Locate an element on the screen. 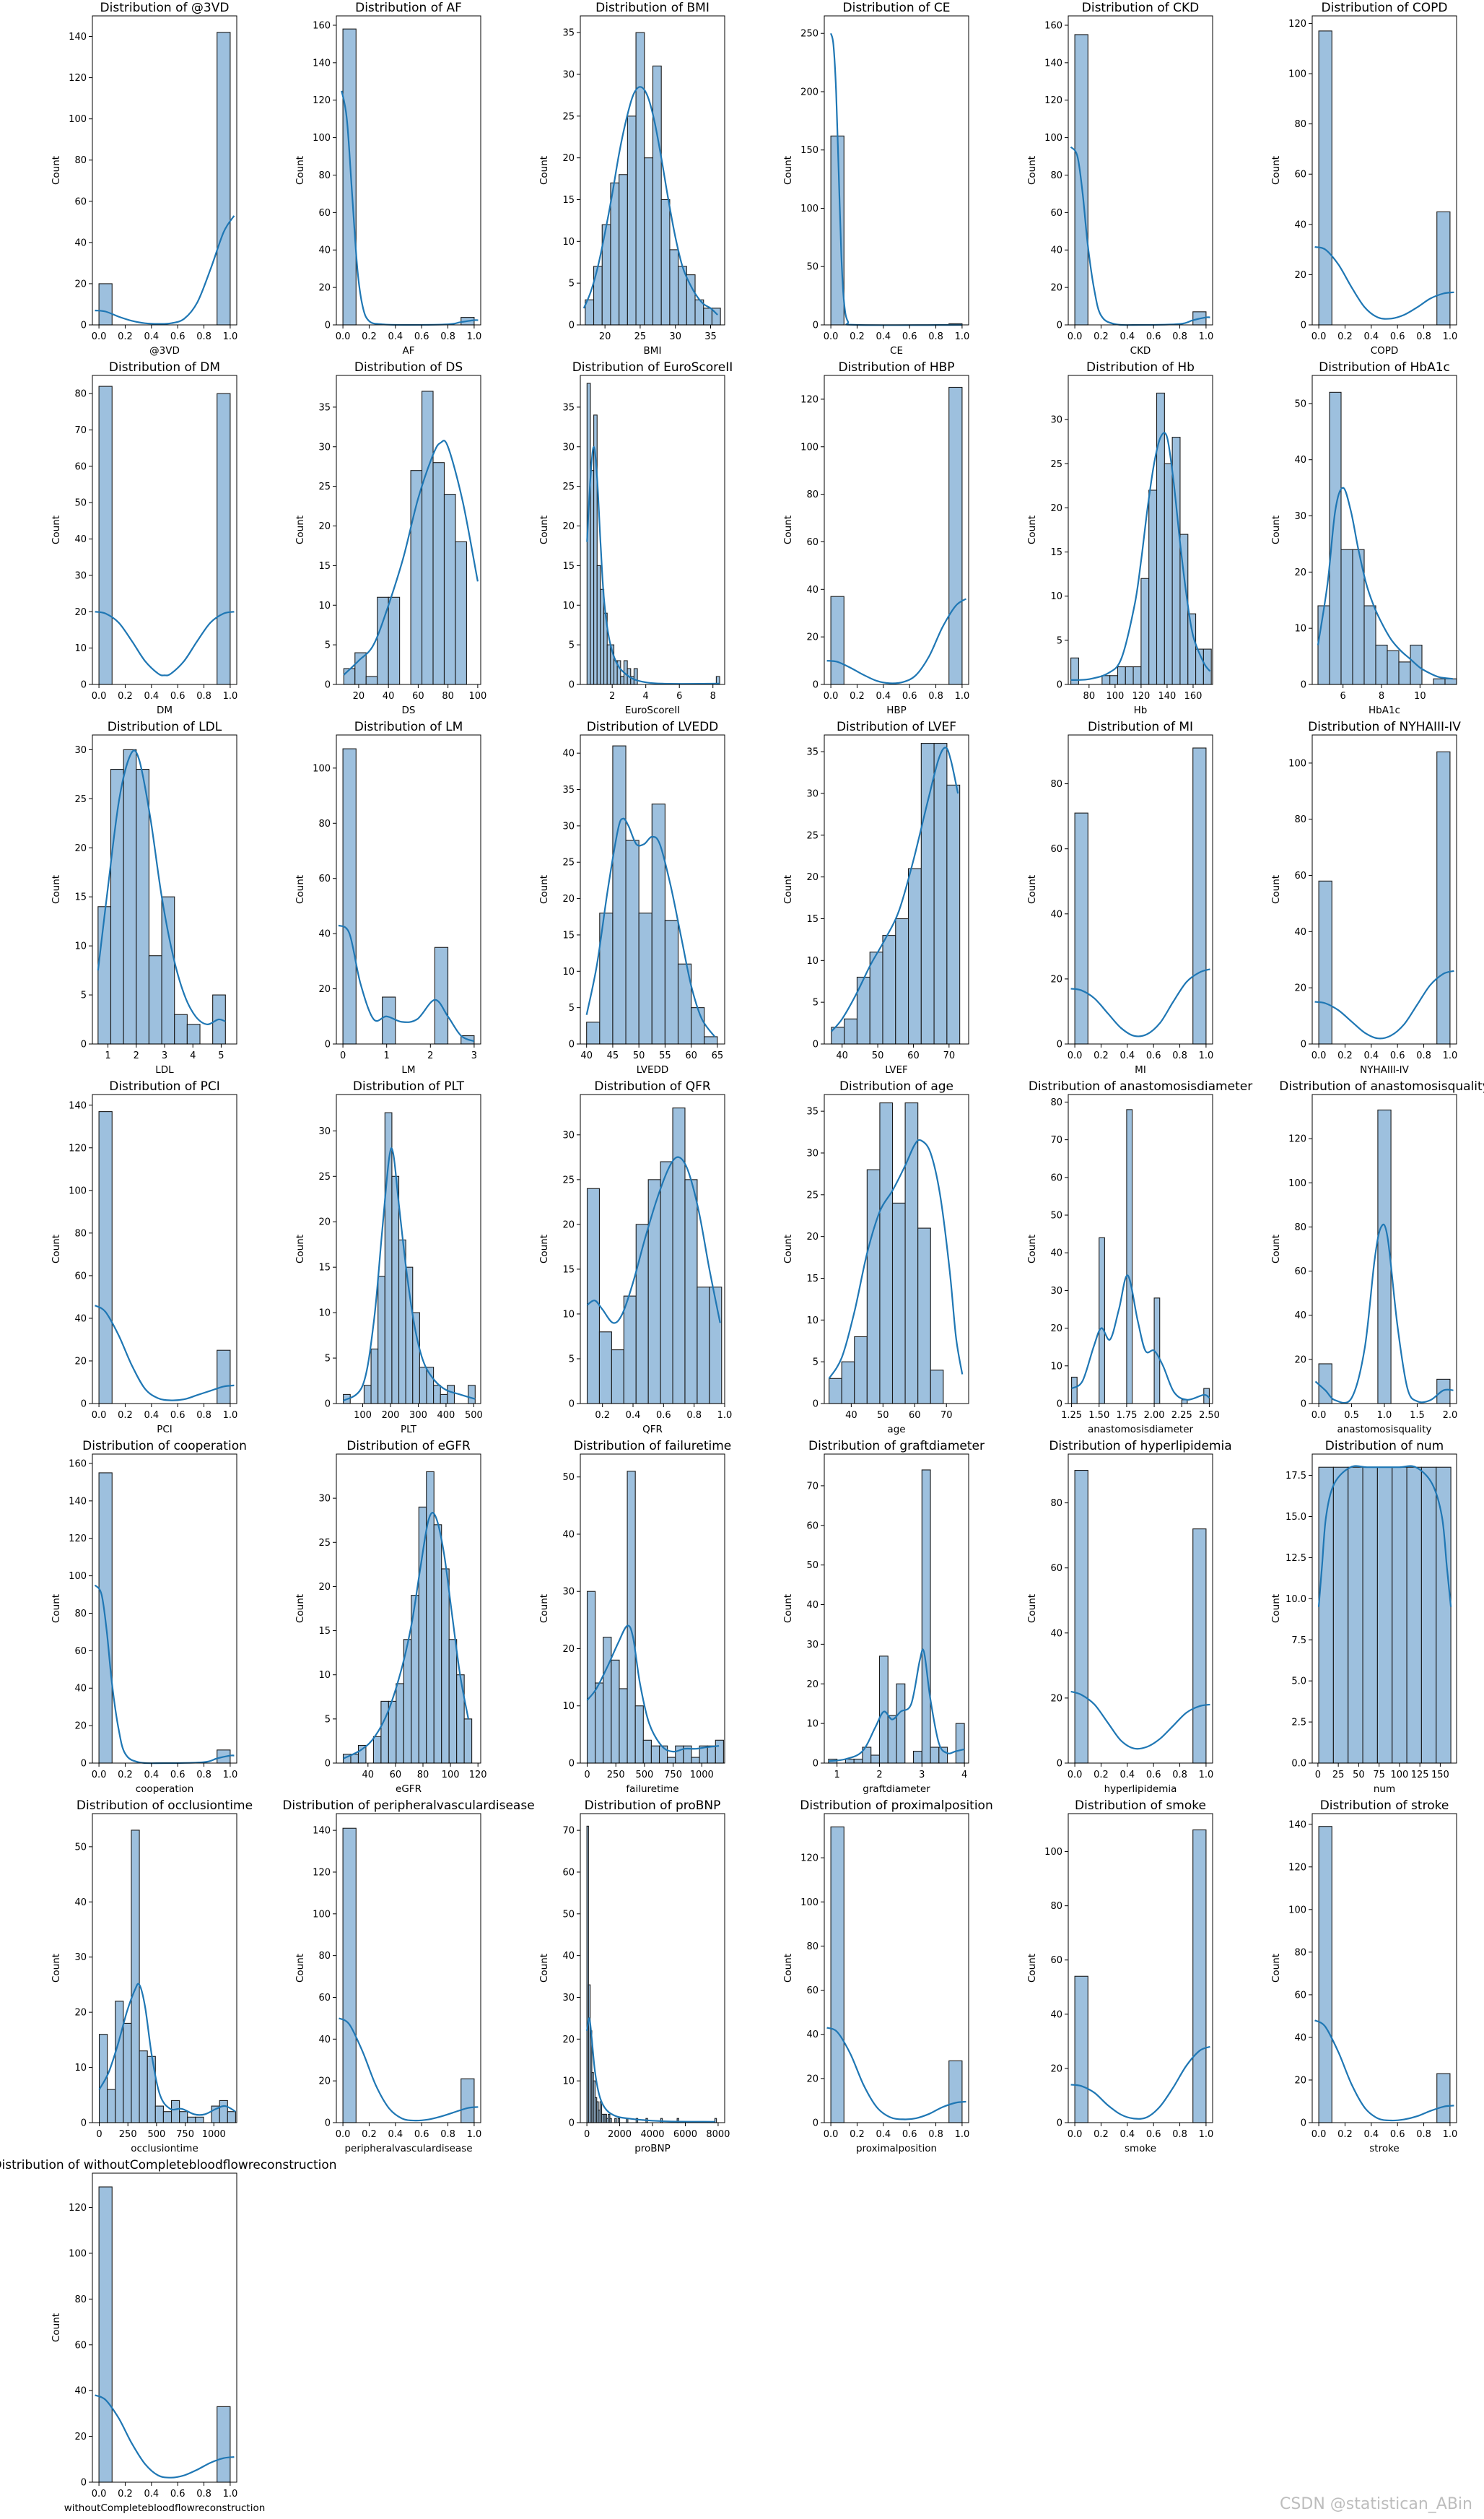 Image resolution: width=1484 pixels, height=2519 pixels. chart-title: Distribution of eGFR is located at coordinates (408, 1446).